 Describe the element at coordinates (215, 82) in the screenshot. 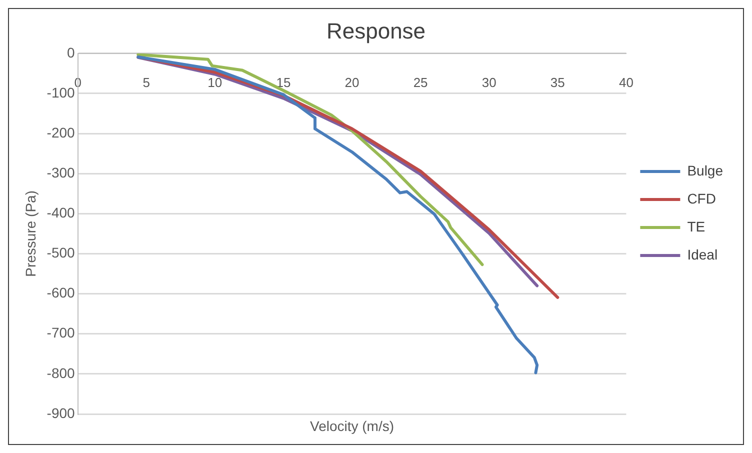

I see `x-tick-label: 10` at that location.